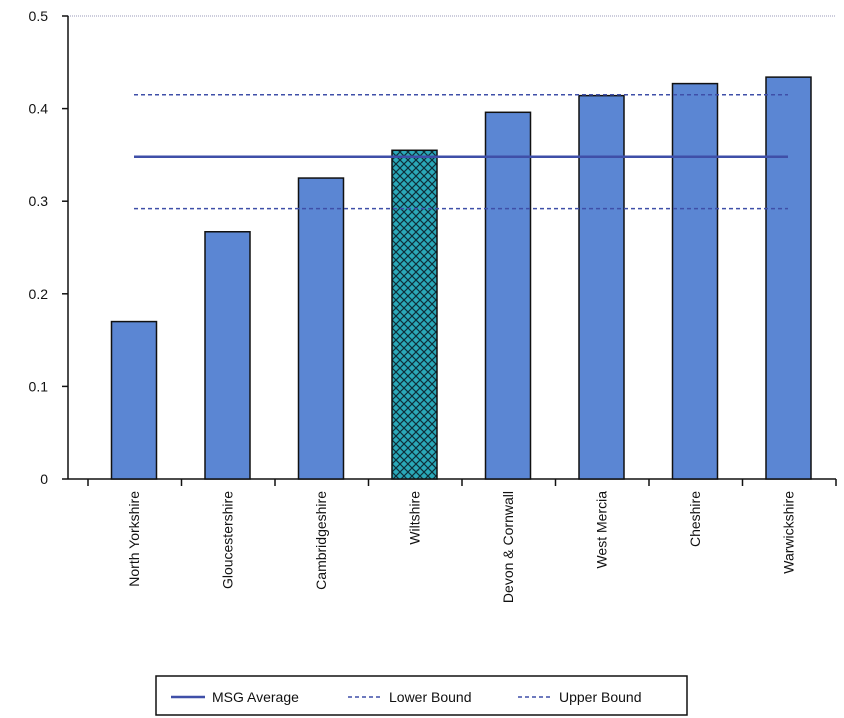  I want to click on bar-north-yorkshire, so click(134, 400).